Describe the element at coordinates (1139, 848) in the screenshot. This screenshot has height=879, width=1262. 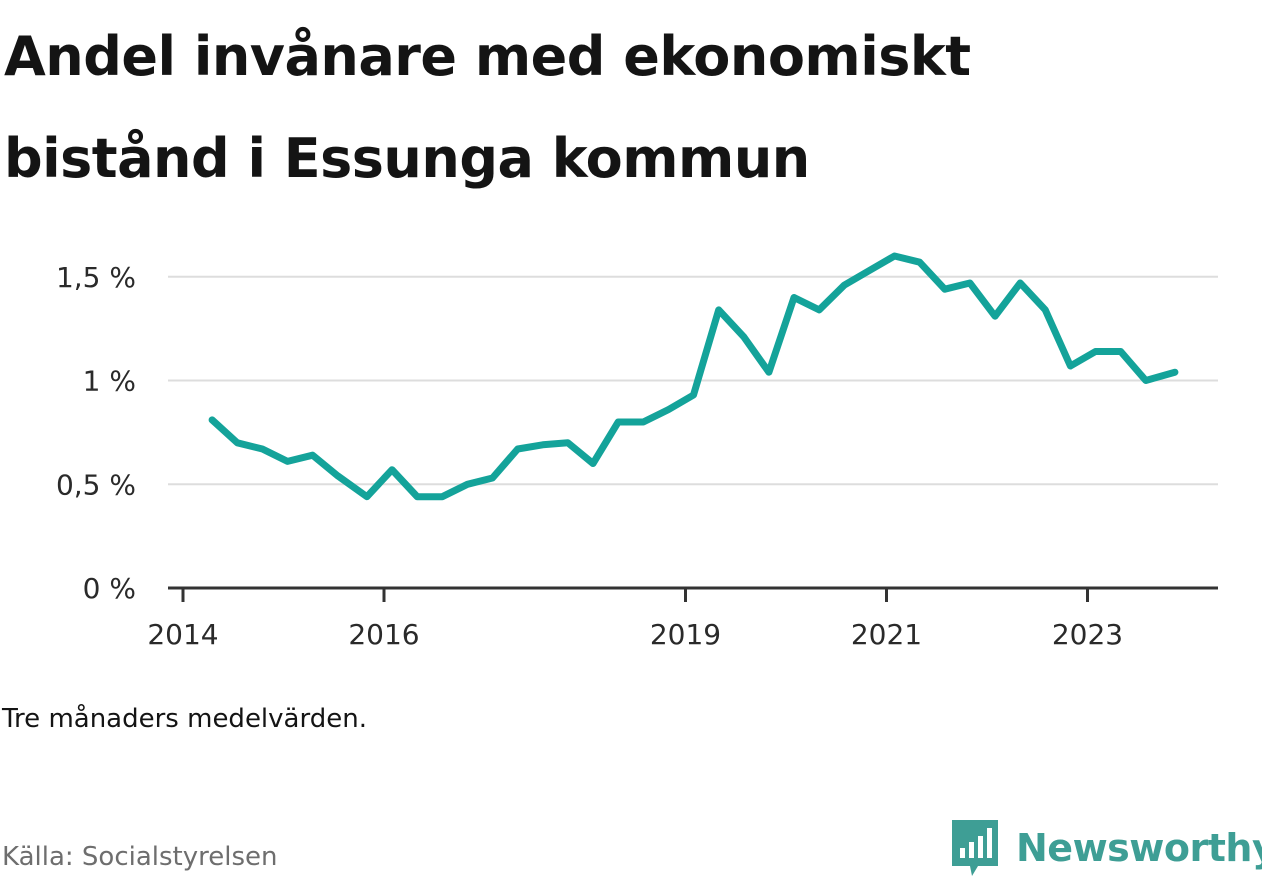
I see `brand-name: Newsworthy` at that location.